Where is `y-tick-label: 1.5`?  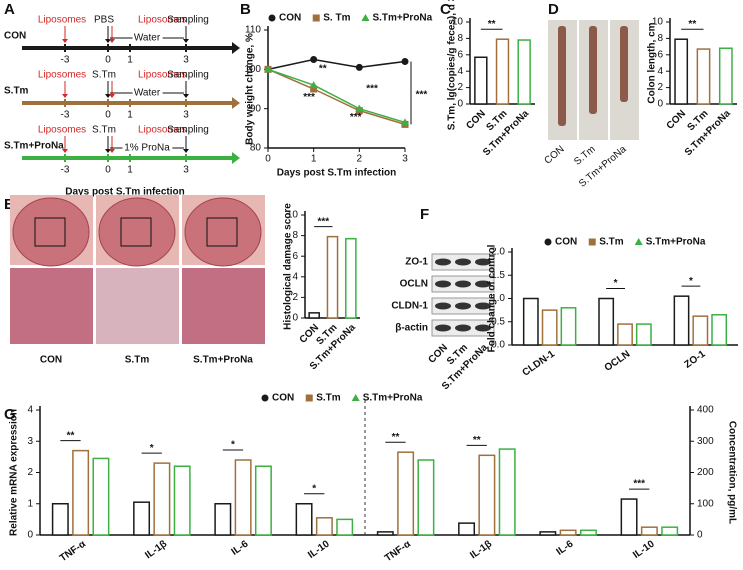
y-tick-label: 1.5 is located at coordinates (498, 275).